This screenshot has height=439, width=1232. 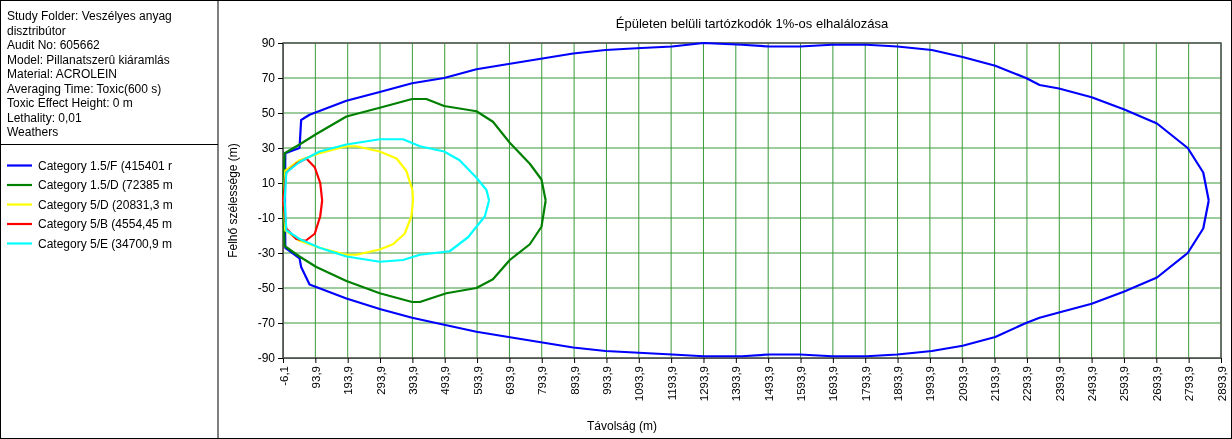 What do you see at coordinates (995, 384) in the screenshot?
I see `x-tick-label: 2193,9` at bounding box center [995, 384].